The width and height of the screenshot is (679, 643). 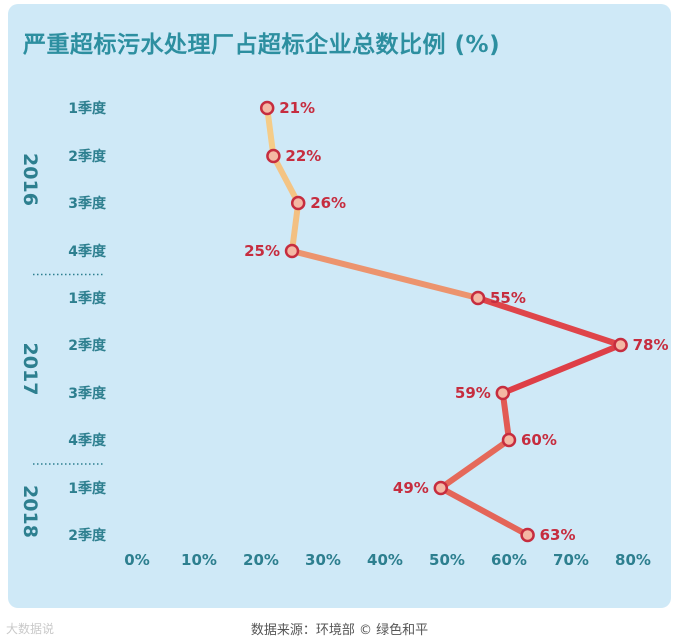 What do you see at coordinates (651, 345) in the screenshot?
I see `data-label: 78%` at bounding box center [651, 345].